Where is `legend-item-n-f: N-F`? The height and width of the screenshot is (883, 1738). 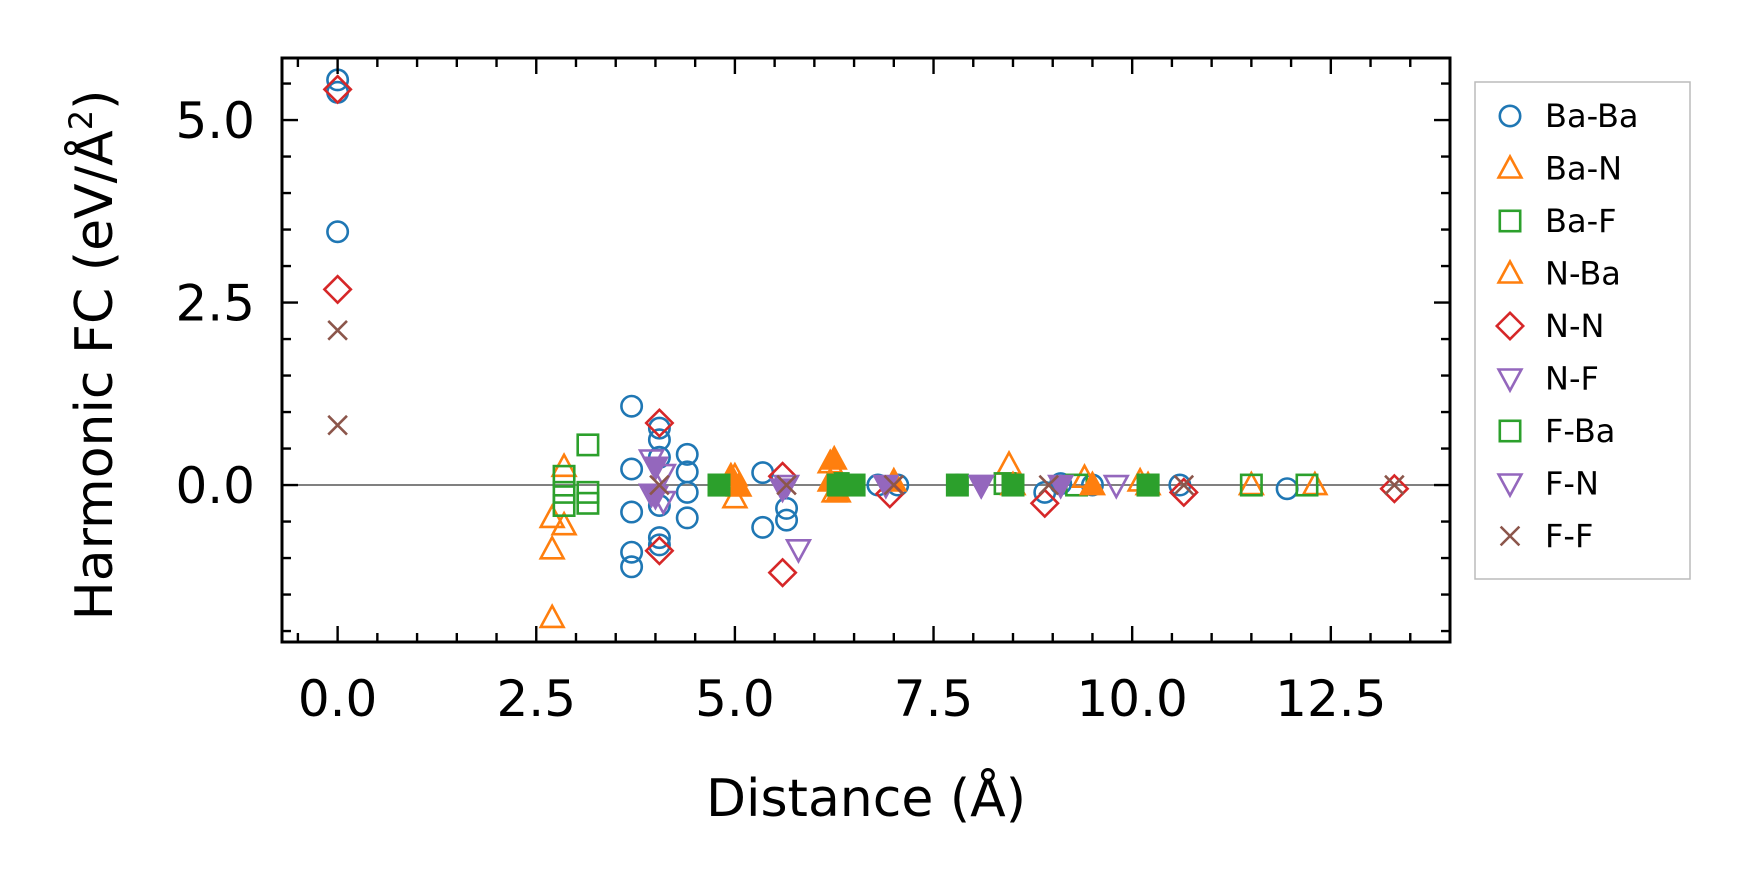 legend-item-n-f: N-F is located at coordinates (1547, 379).